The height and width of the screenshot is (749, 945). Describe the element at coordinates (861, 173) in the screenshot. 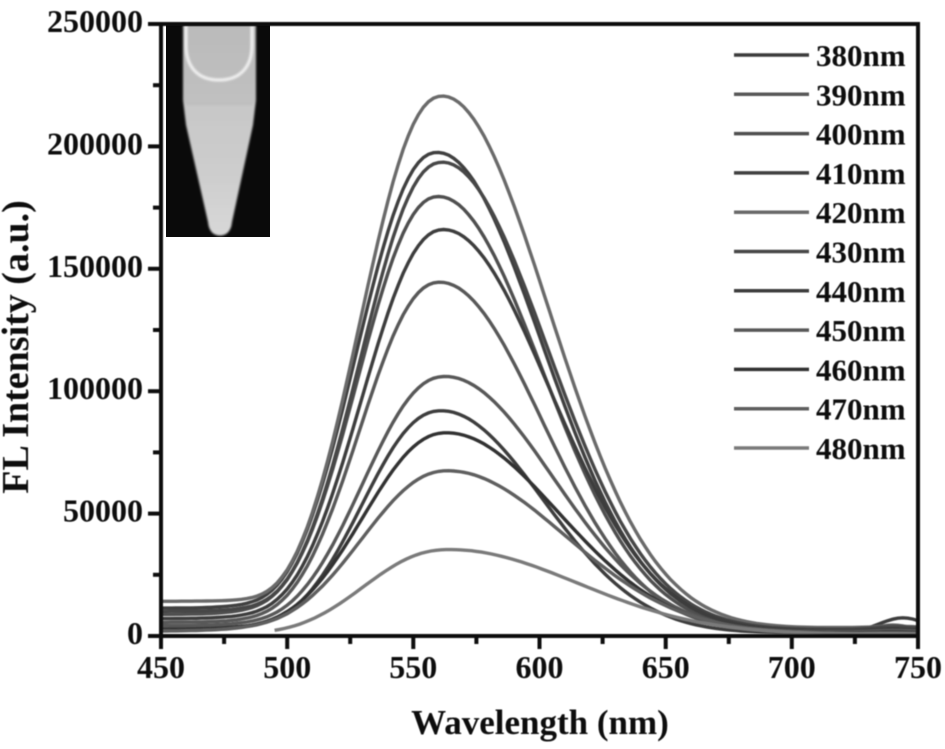

I see `svg-text: 410nm` at that location.